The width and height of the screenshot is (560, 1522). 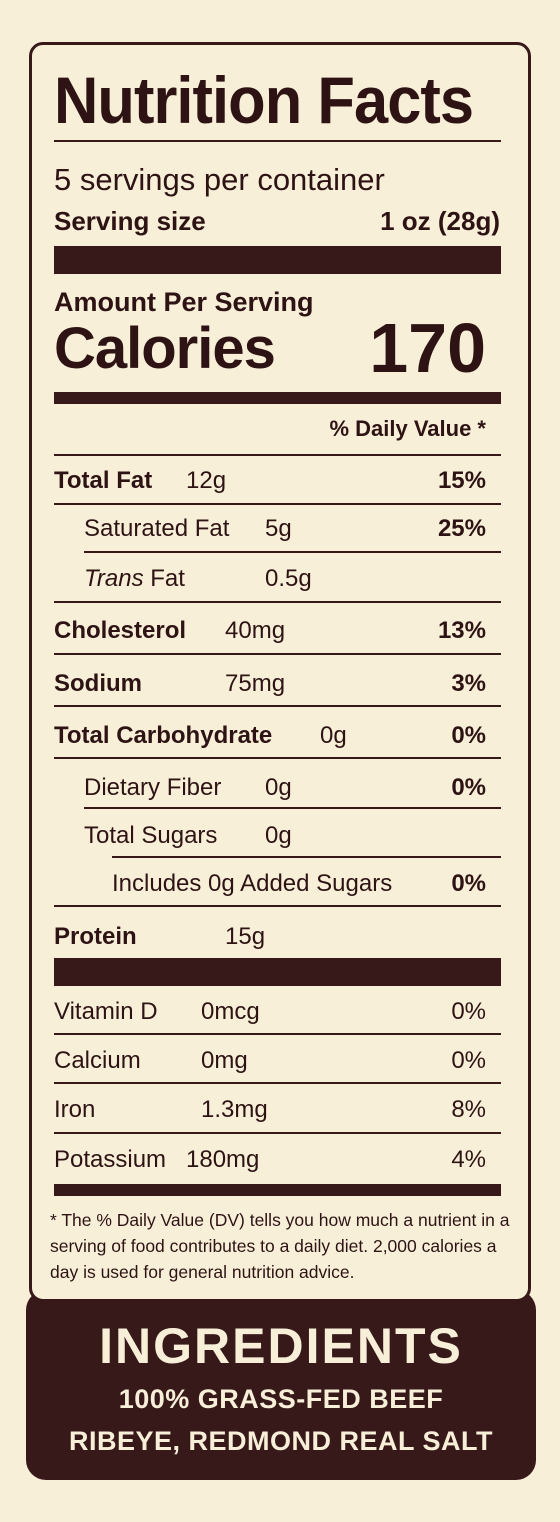 I want to click on vitamin-row-potassium: Potassium 180mg 4%, so click(x=270, y=1160).